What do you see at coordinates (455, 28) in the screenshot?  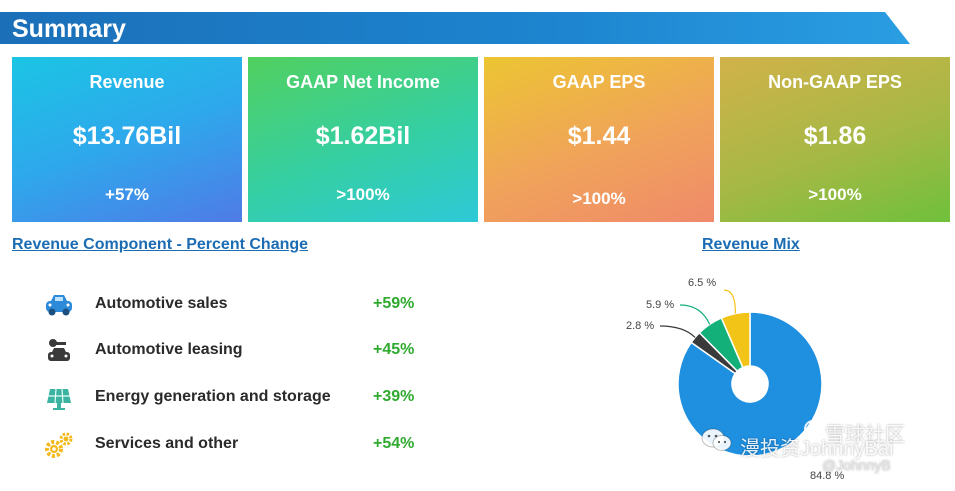 I see `summary-header-bar` at bounding box center [455, 28].